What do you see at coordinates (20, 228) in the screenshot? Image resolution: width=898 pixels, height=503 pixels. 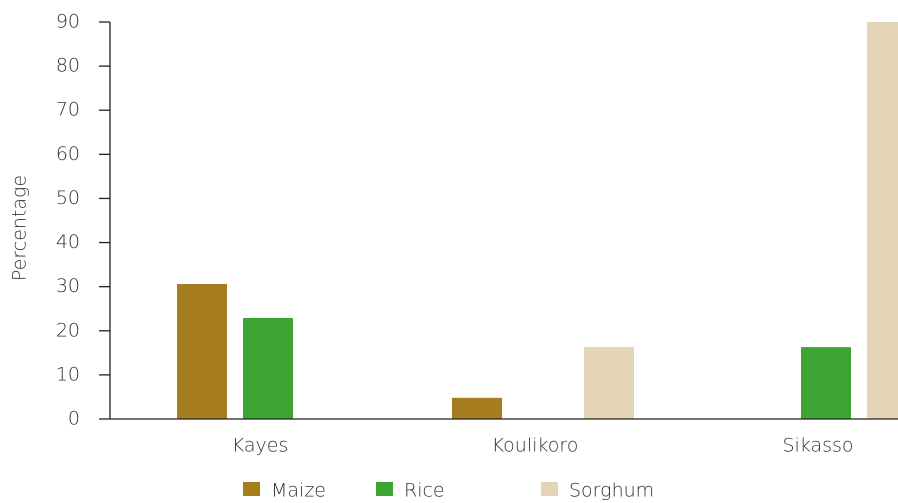 I see `y-axis-label: Percentage` at bounding box center [20, 228].